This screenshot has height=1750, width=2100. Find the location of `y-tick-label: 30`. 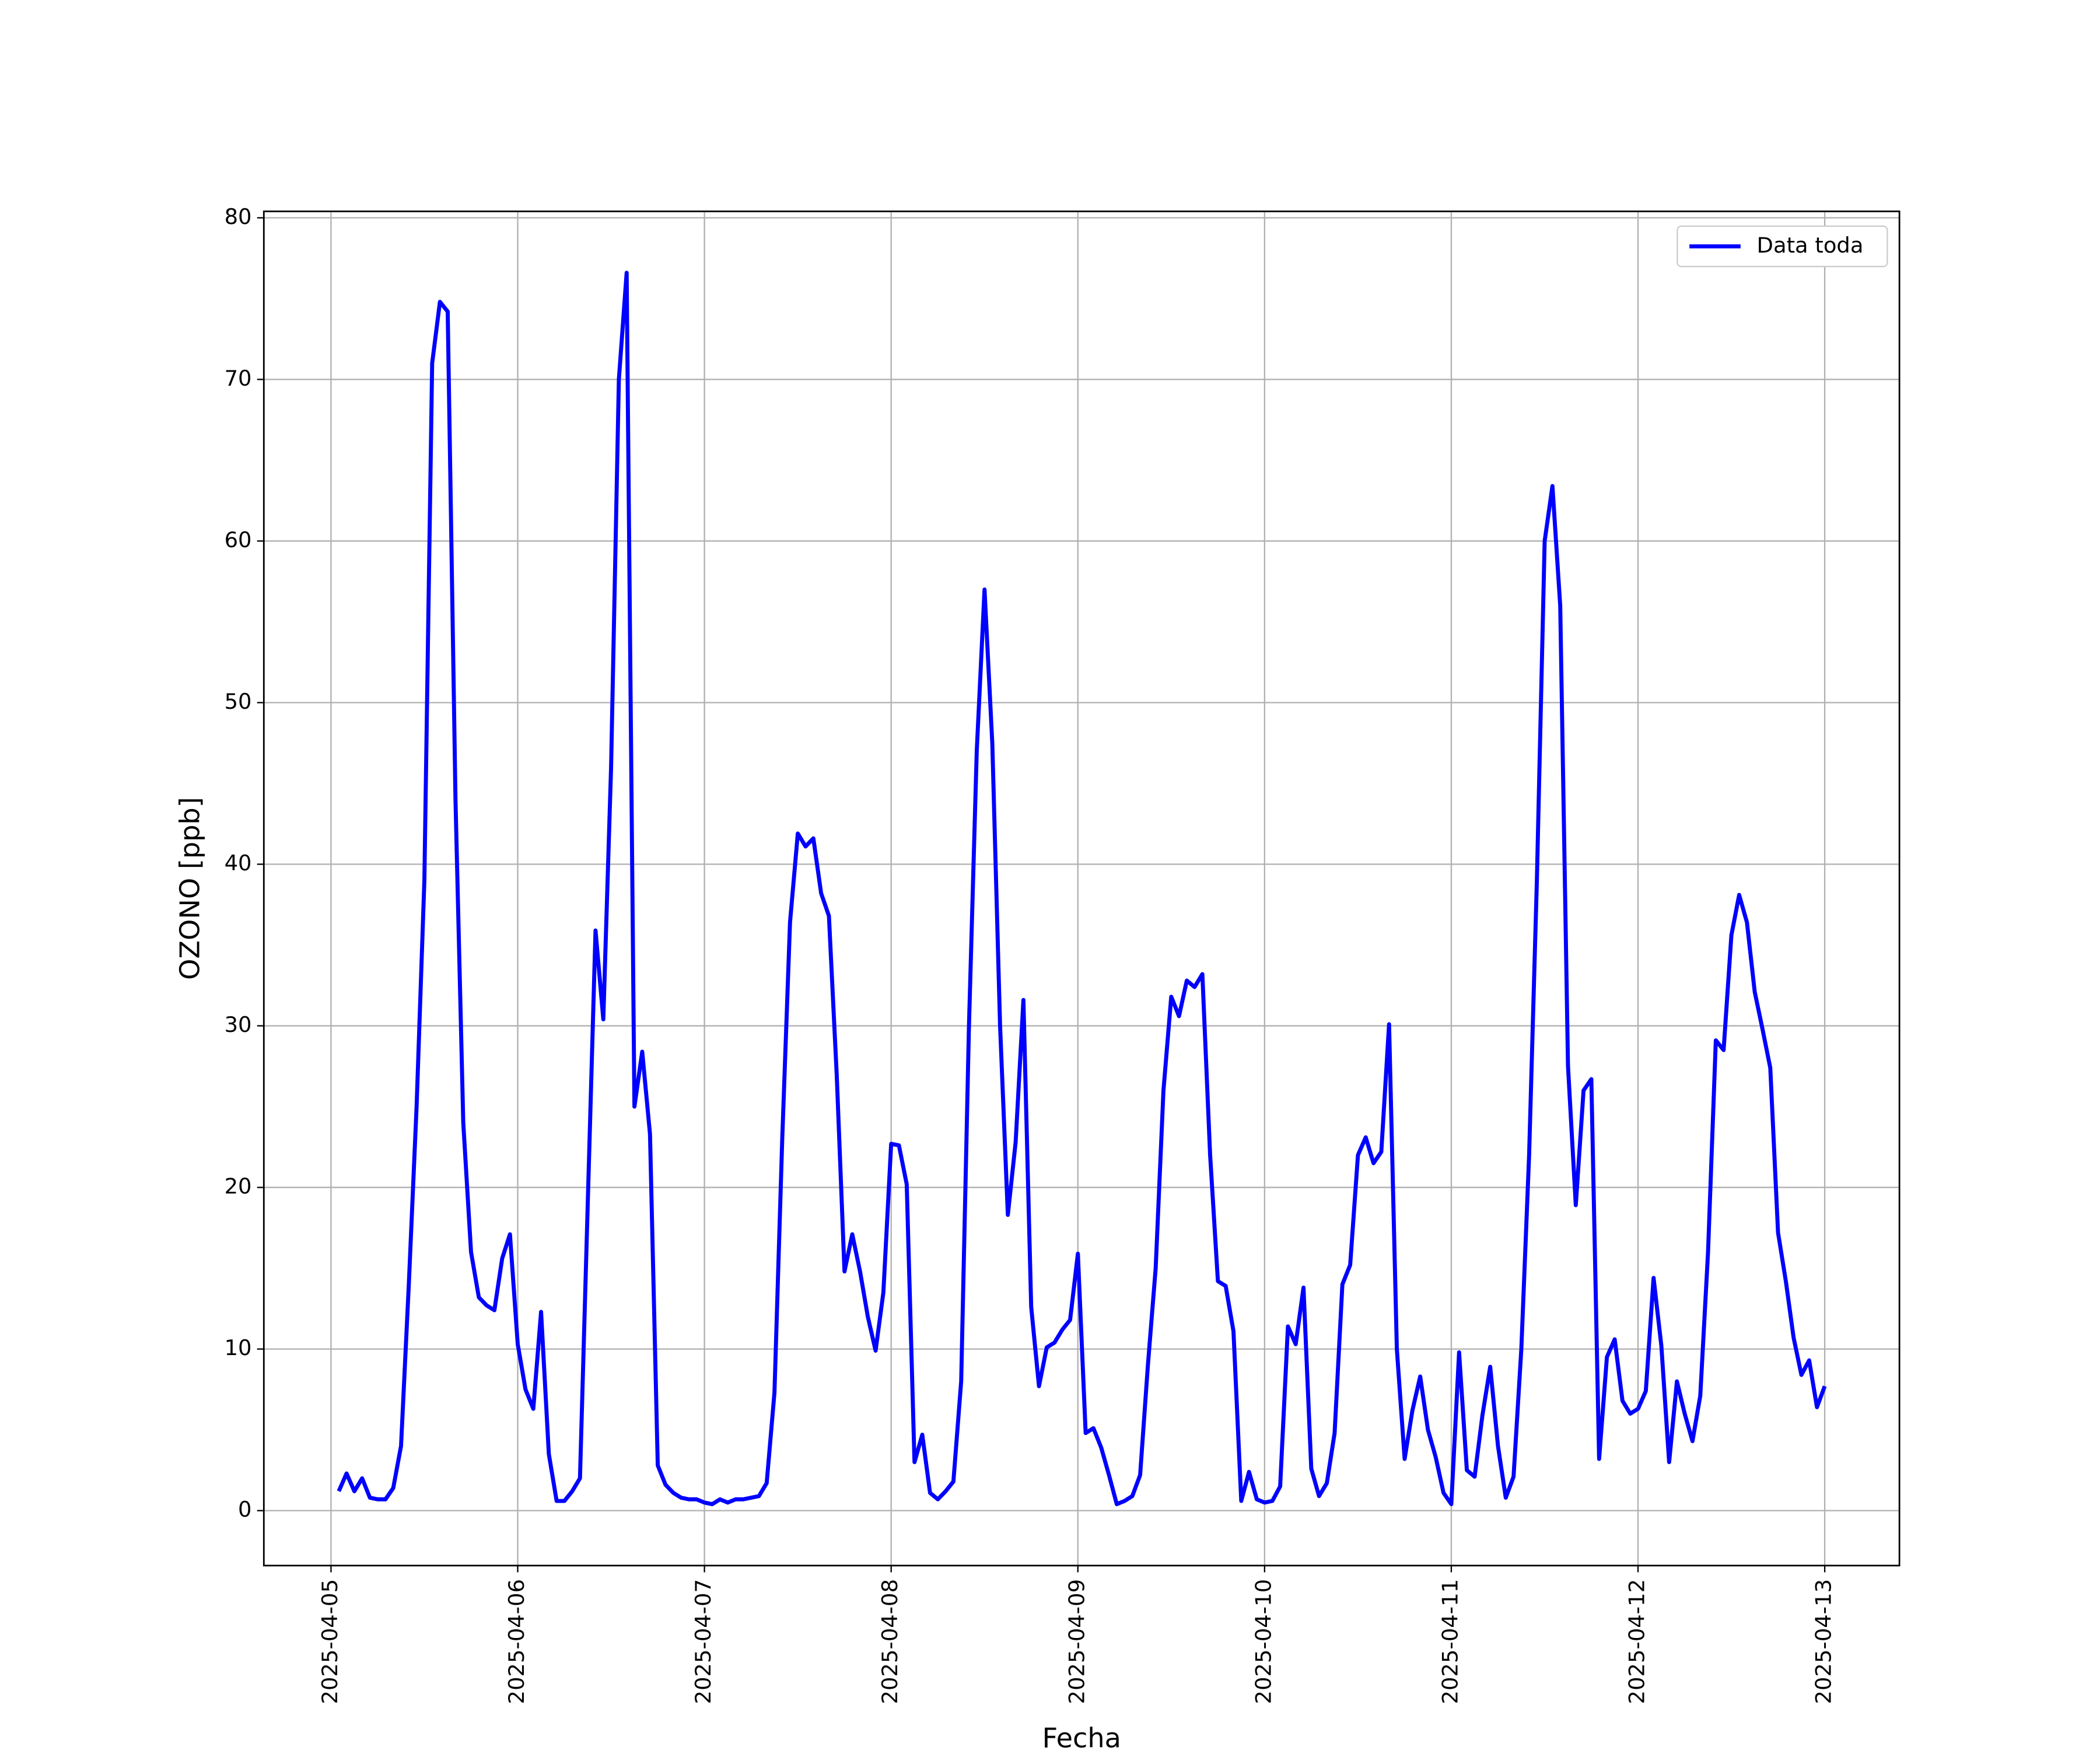

y-tick-label: 30 is located at coordinates (238, 1024).